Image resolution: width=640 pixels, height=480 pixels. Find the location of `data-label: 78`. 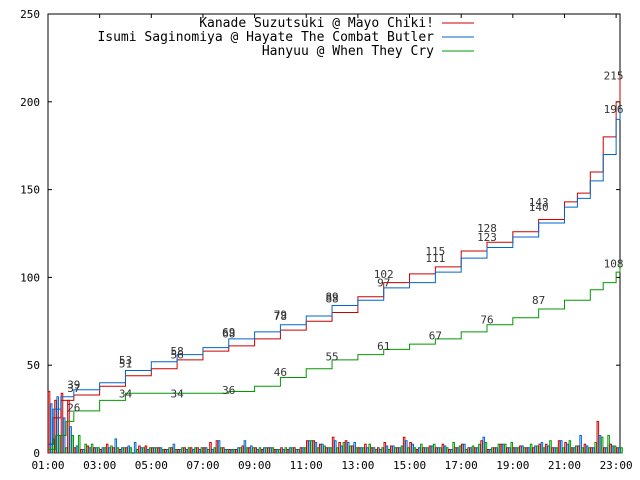

data-label: 78 is located at coordinates (280, 316).